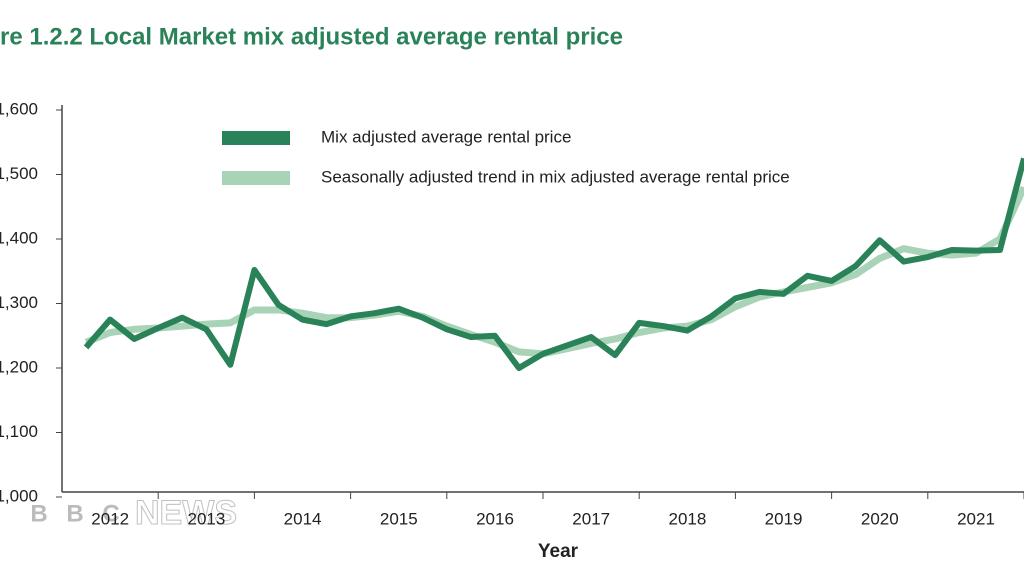  Describe the element at coordinates (131, 512) in the screenshot. I see `watermark: B B C NEWS` at that location.